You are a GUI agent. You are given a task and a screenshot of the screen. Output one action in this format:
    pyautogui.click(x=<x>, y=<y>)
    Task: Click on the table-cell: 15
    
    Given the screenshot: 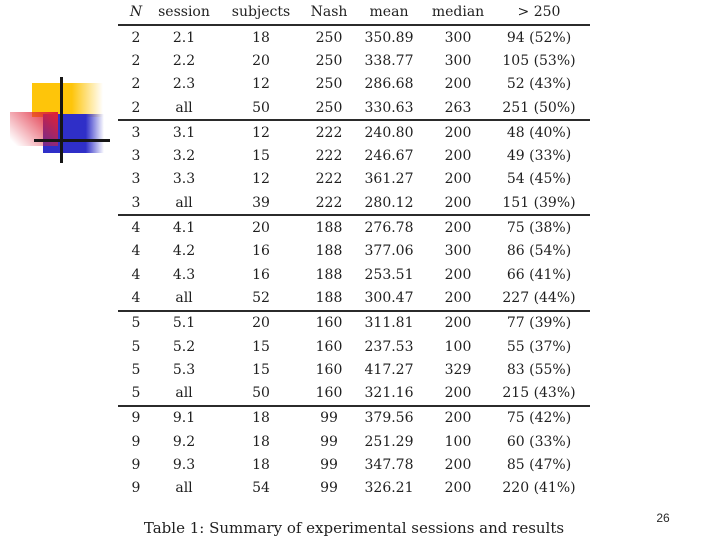 What is the action you would take?
    pyautogui.click(x=261, y=346)
    